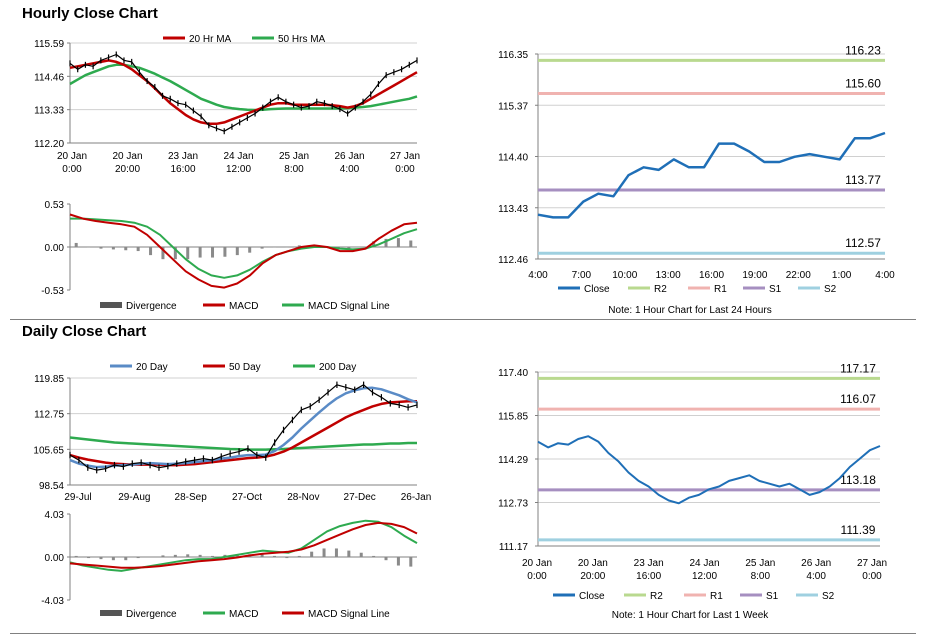  I want to click on hourly-price-ytick-label: 114.46, so click(49, 77).